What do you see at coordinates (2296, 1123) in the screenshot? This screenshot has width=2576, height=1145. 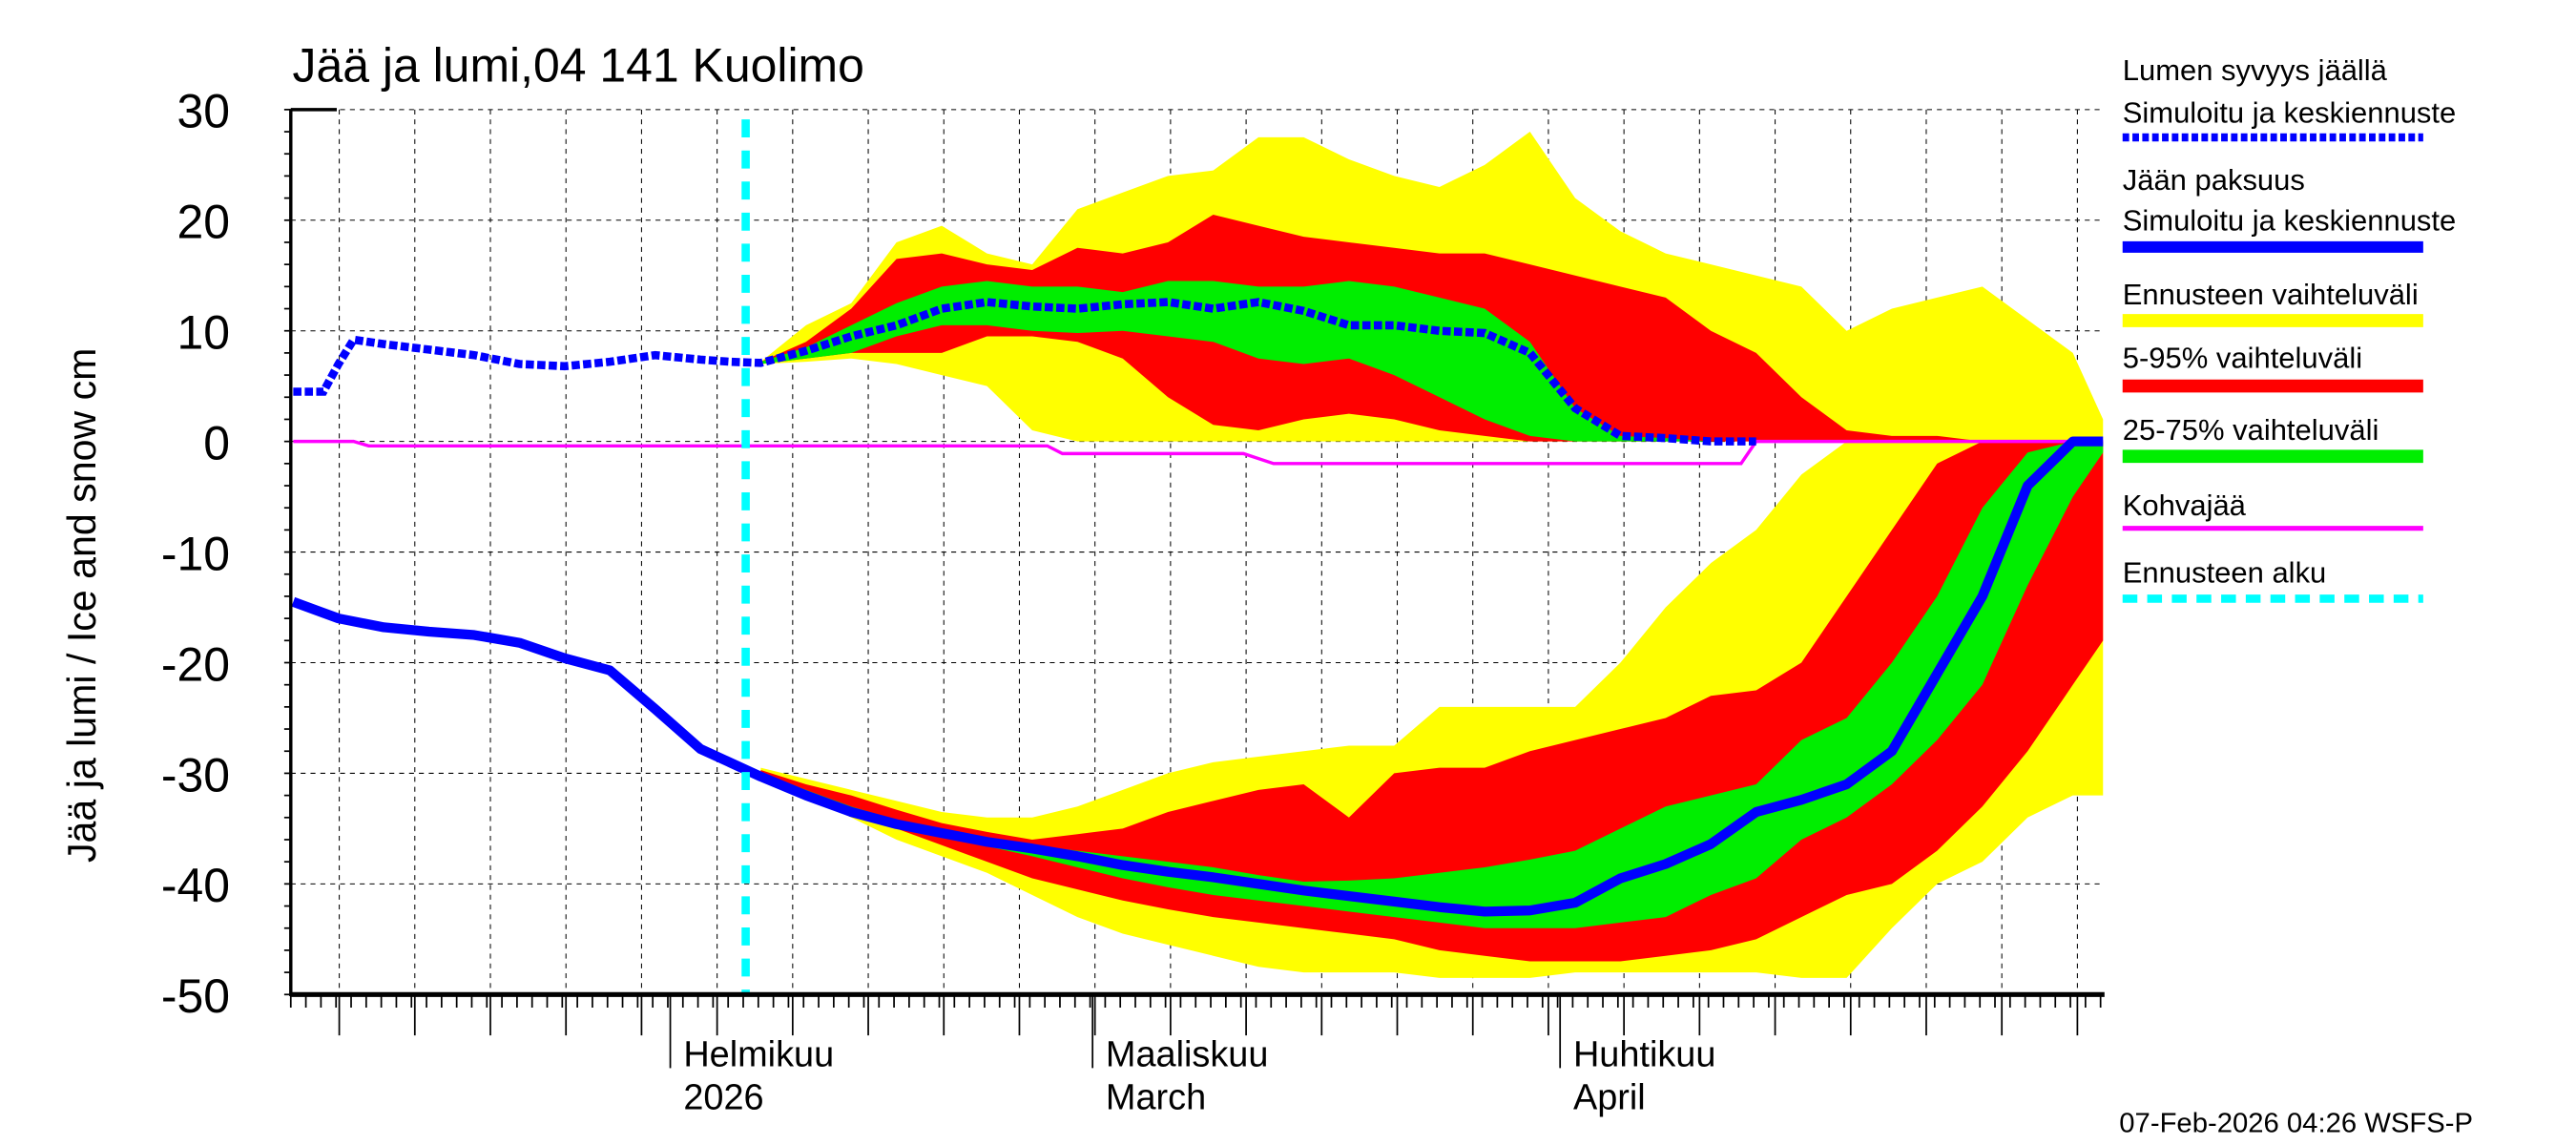 I see `footer-timestamp: 07-Feb-2026 04:26 WSFS-P` at bounding box center [2296, 1123].